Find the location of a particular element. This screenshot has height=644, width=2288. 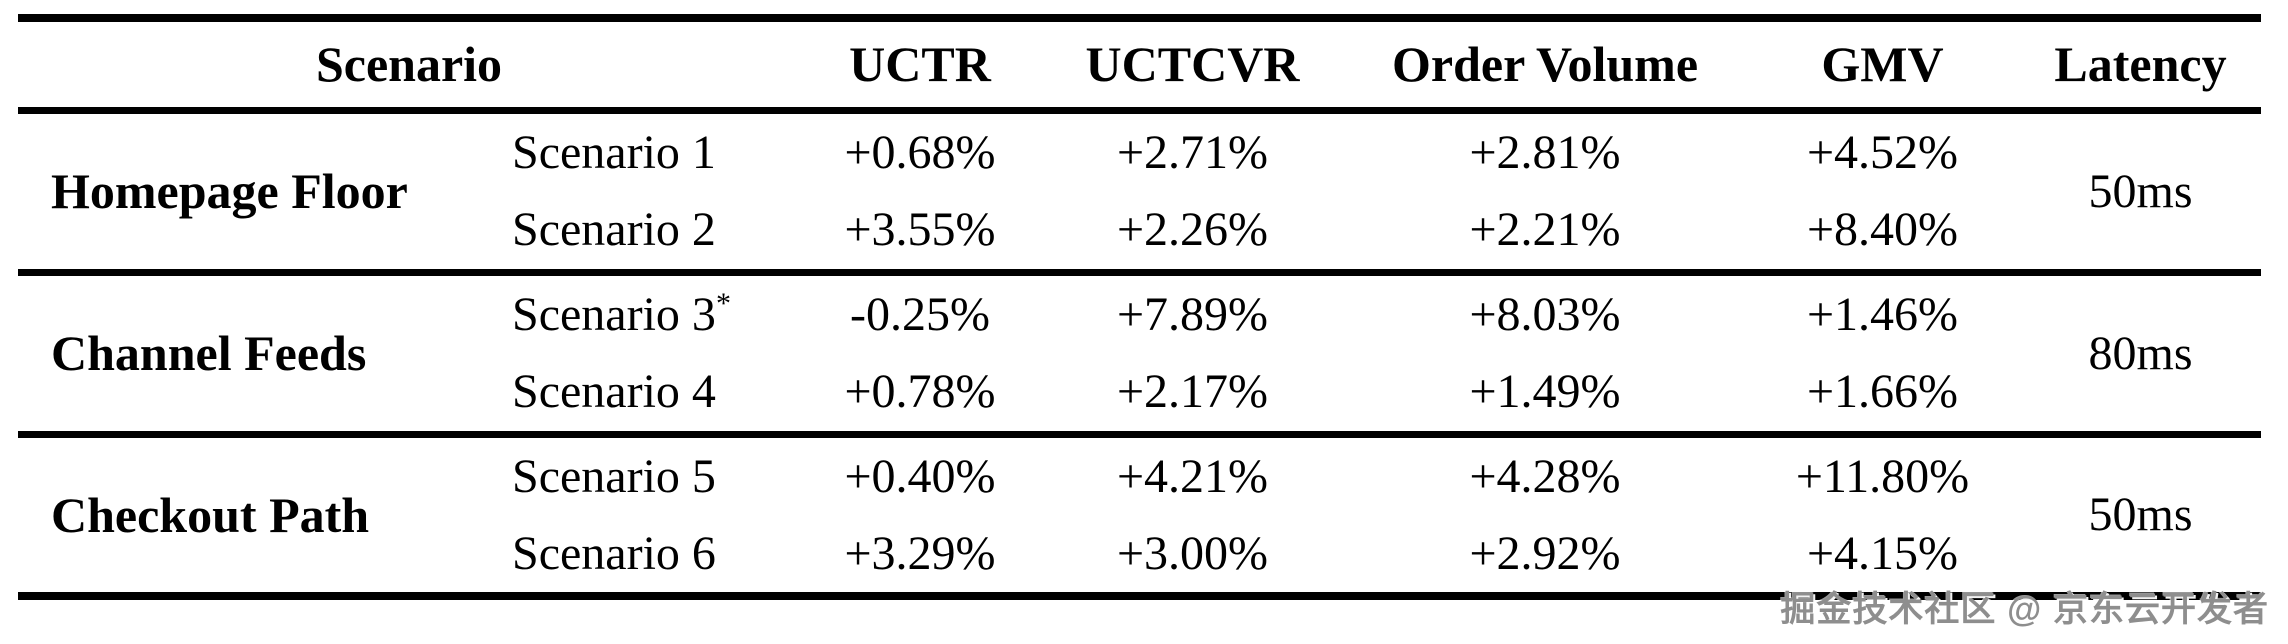

order-volume-value: +2.21% is located at coordinates (1545, 230).